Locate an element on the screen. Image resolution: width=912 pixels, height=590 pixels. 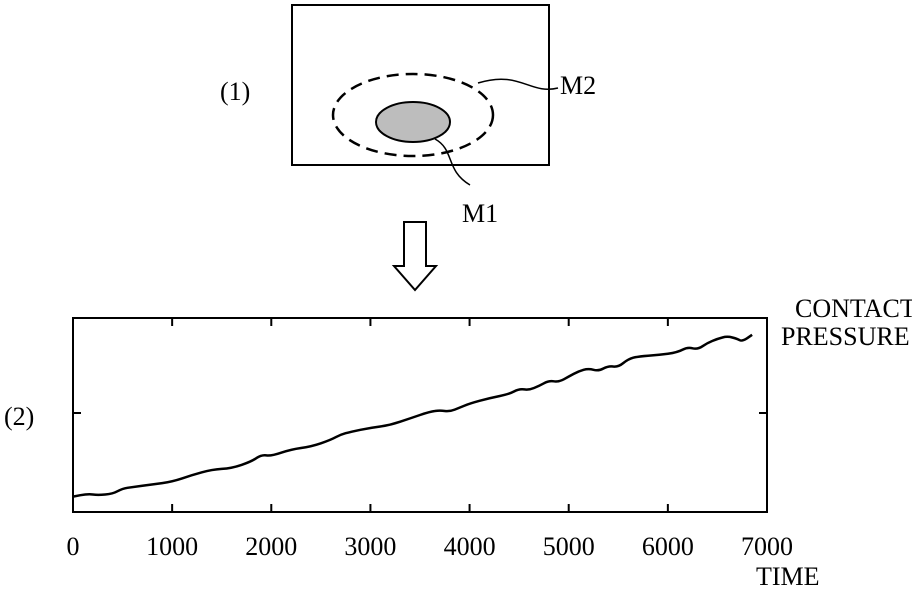
x-tick-label: 6000 is located at coordinates (668, 546).